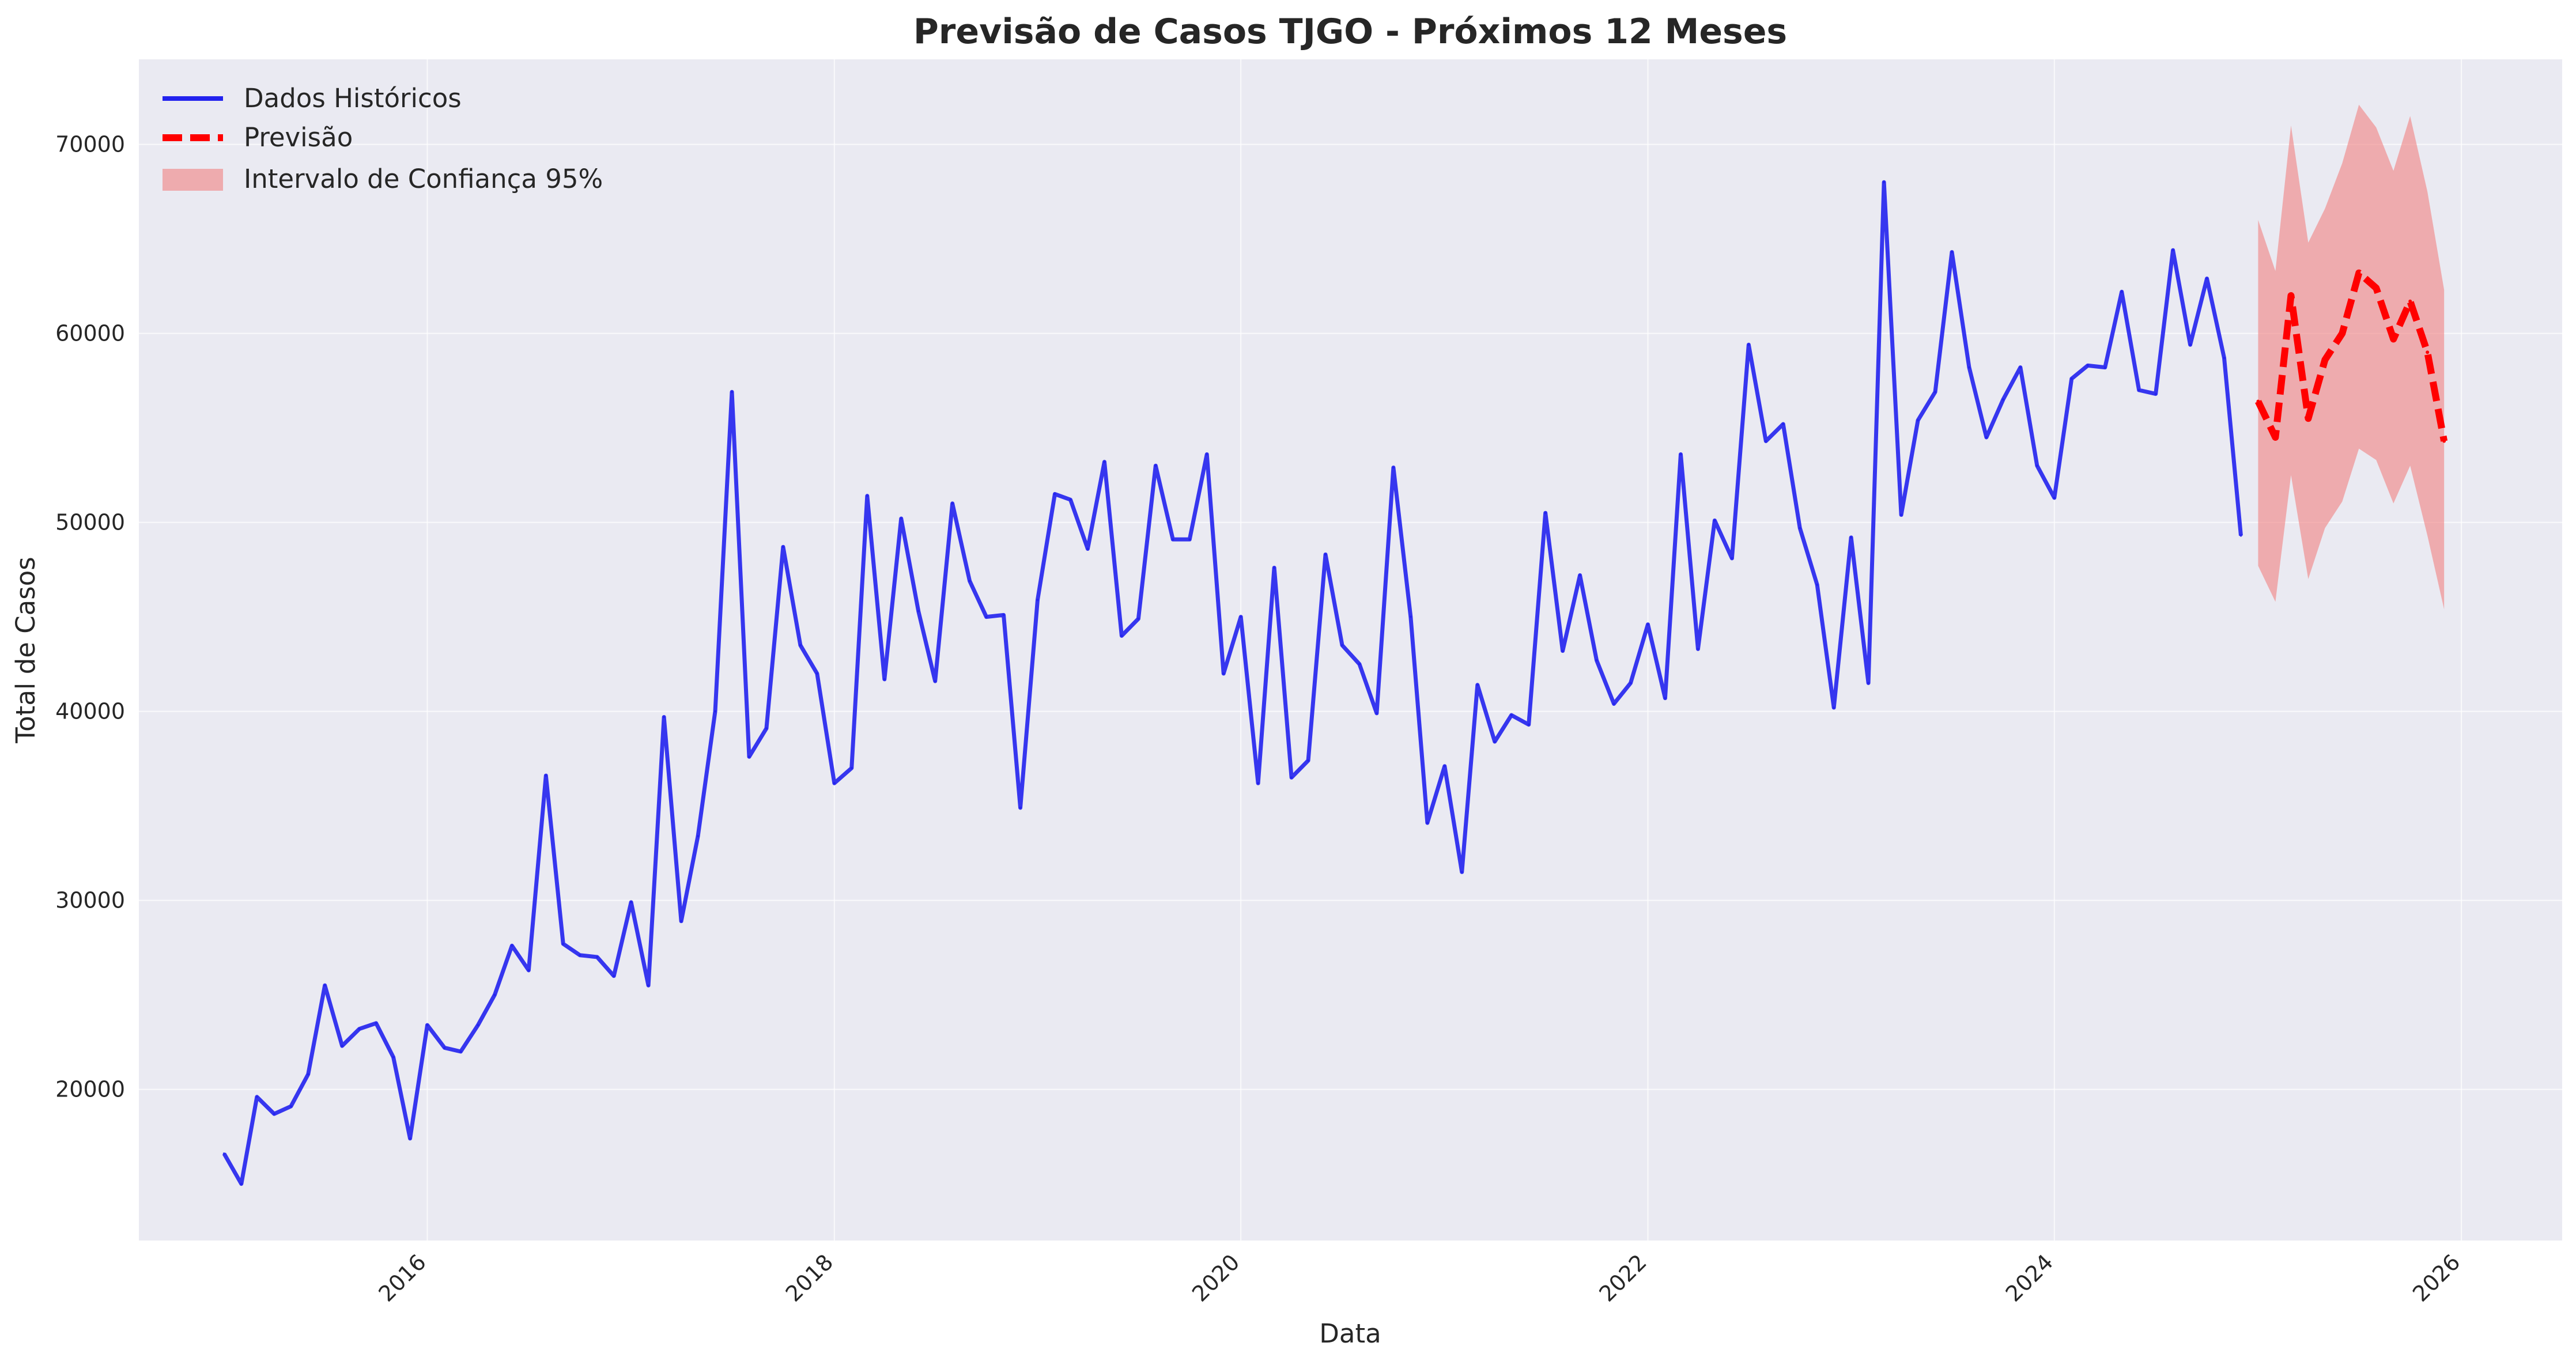 This screenshot has height=1365, width=2576. I want to click on legend-label-interval: Intervalo de Confiança 95%, so click(423, 179).